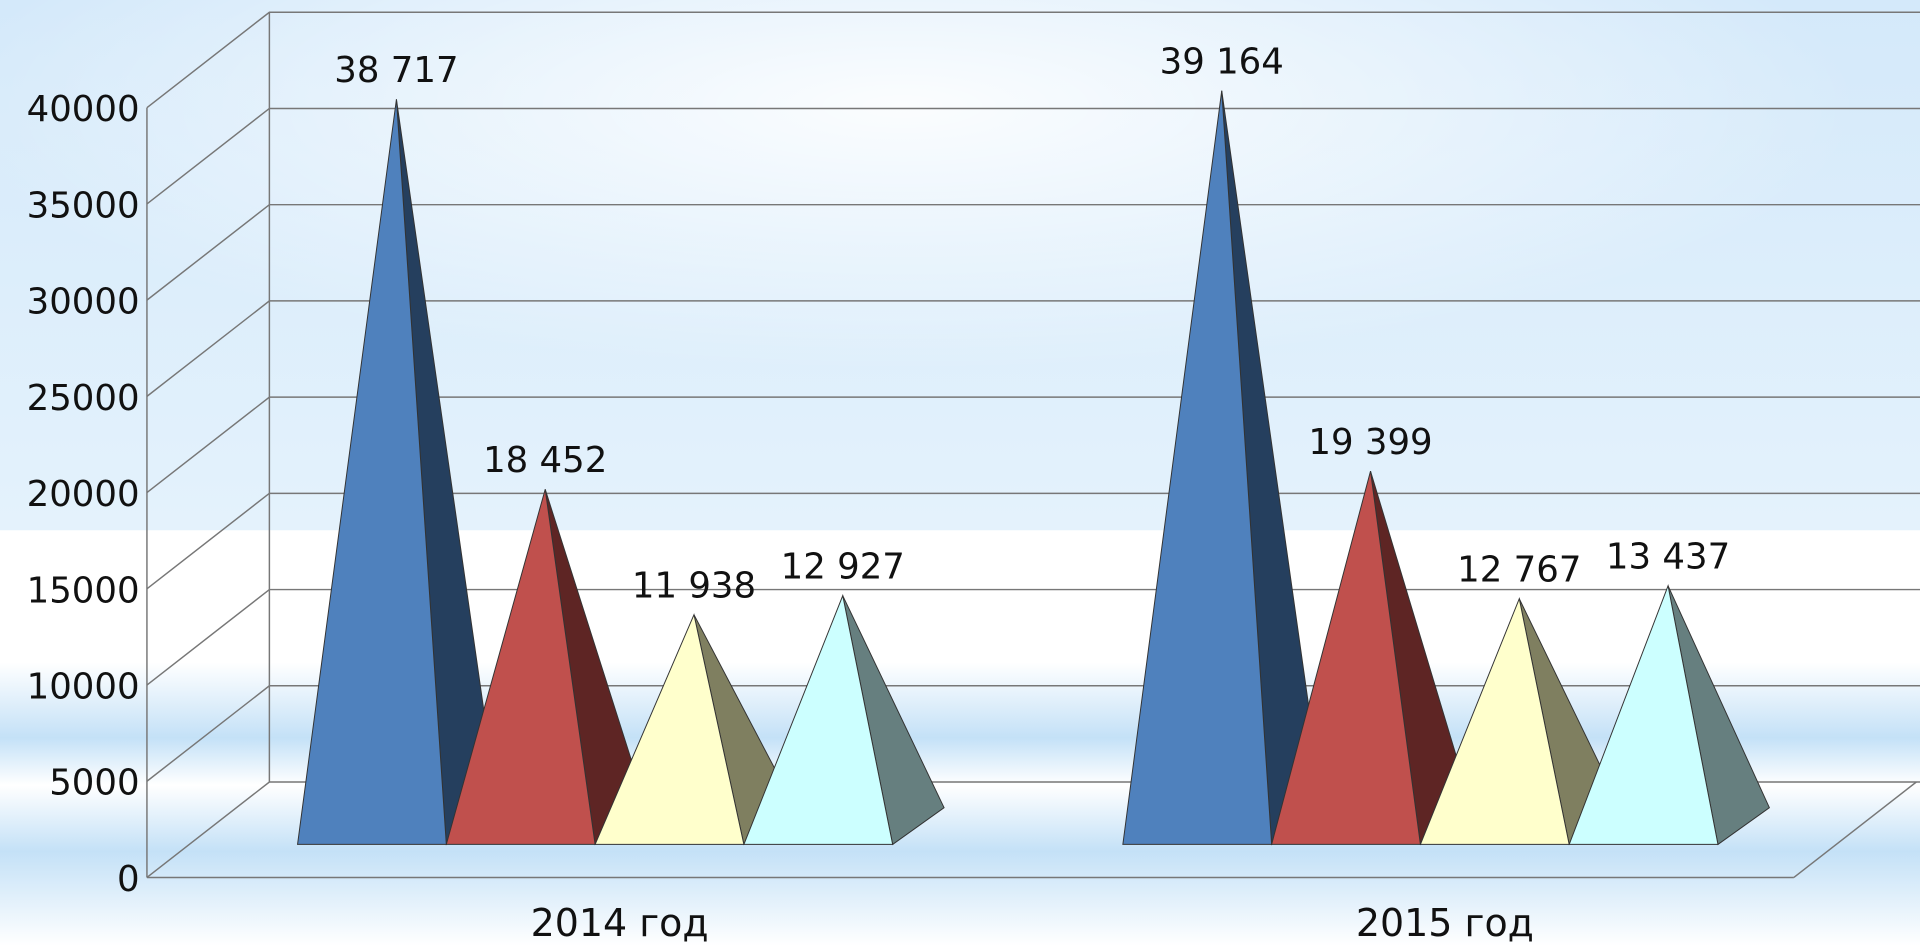 Image resolution: width=1920 pixels, height=946 pixels. Describe the element at coordinates (1855, 830) in the screenshot. I see `floor-edge` at that location.